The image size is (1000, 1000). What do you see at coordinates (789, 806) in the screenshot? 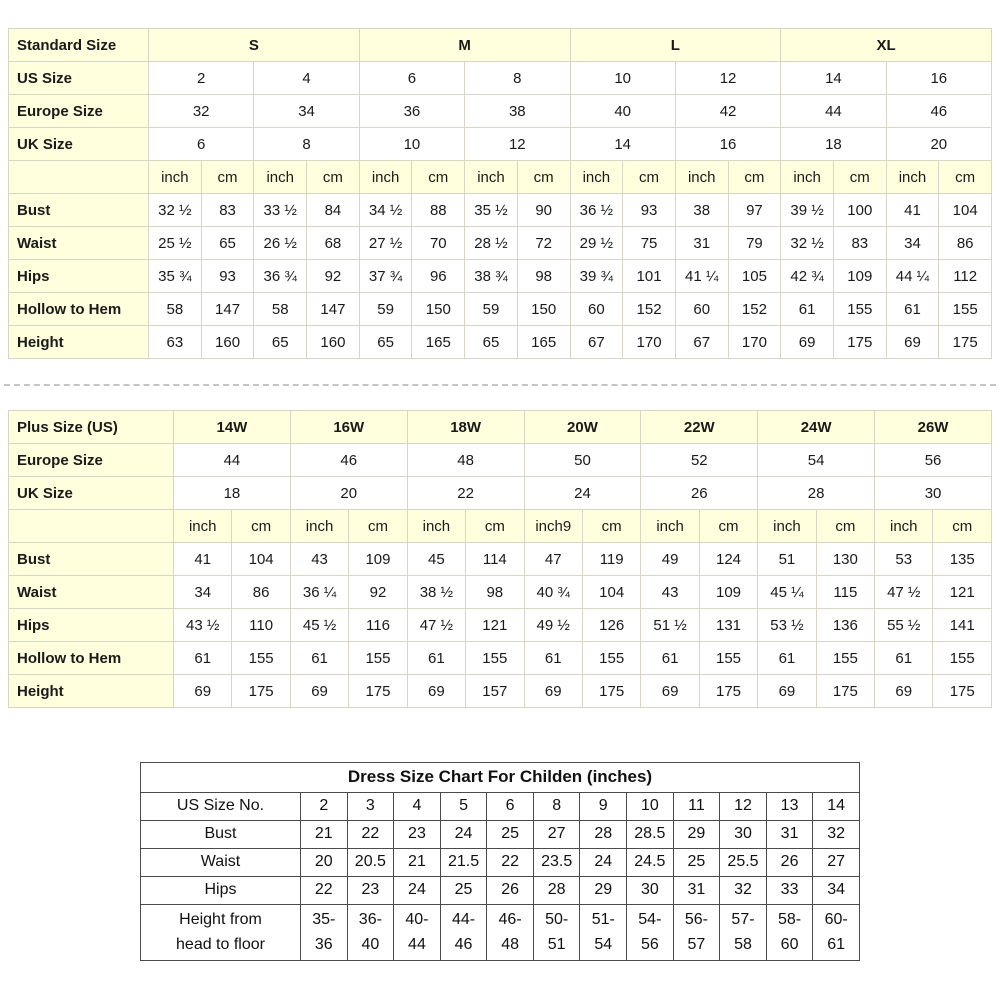
I see `cell-value: 13` at bounding box center [789, 806].